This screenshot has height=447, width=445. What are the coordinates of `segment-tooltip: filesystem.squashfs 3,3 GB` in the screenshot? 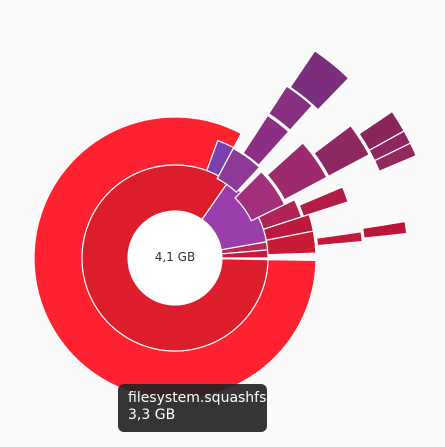 It's located at (192, 408).